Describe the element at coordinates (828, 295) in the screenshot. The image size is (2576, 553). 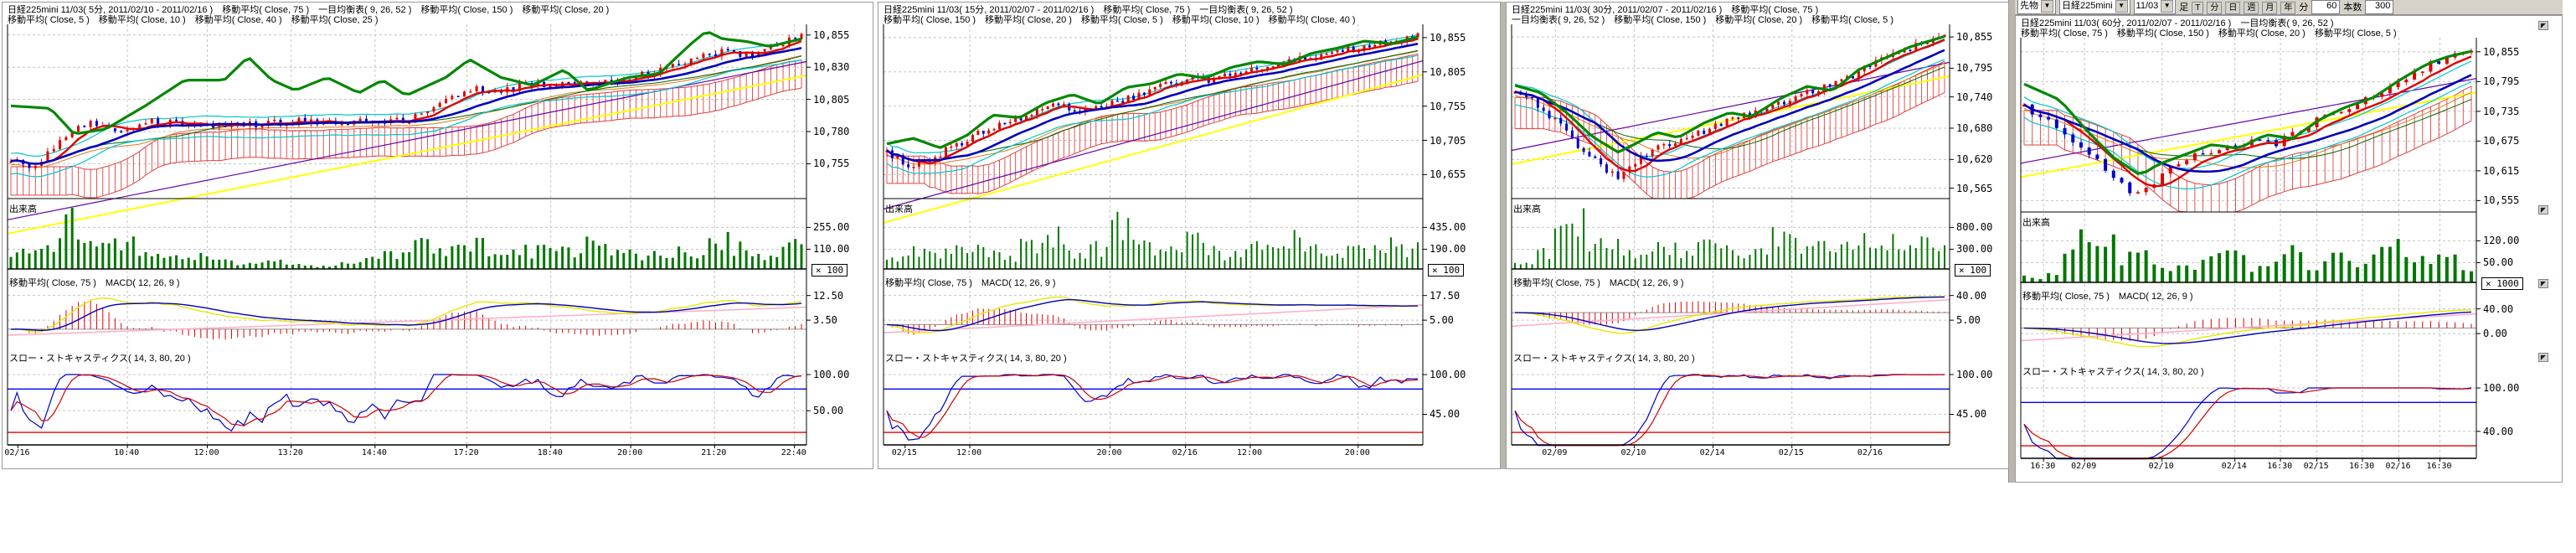
I see `macd-axis-label: 12.50` at that location.